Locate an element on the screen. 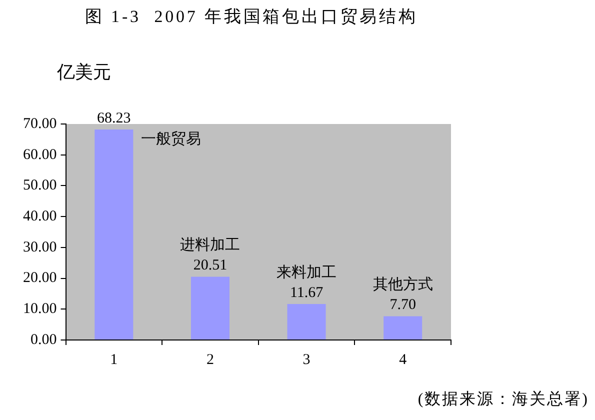  data-label: 7.70 is located at coordinates (403, 305).